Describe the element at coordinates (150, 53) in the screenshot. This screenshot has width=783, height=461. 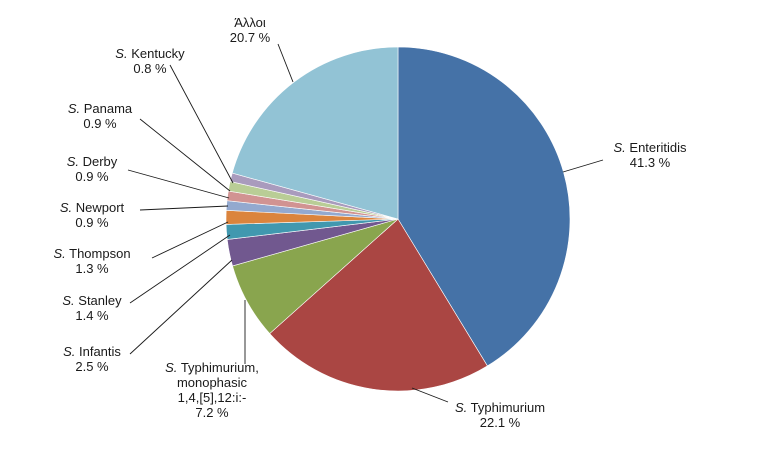
I see `slice-name: S. Kentucky` at that location.